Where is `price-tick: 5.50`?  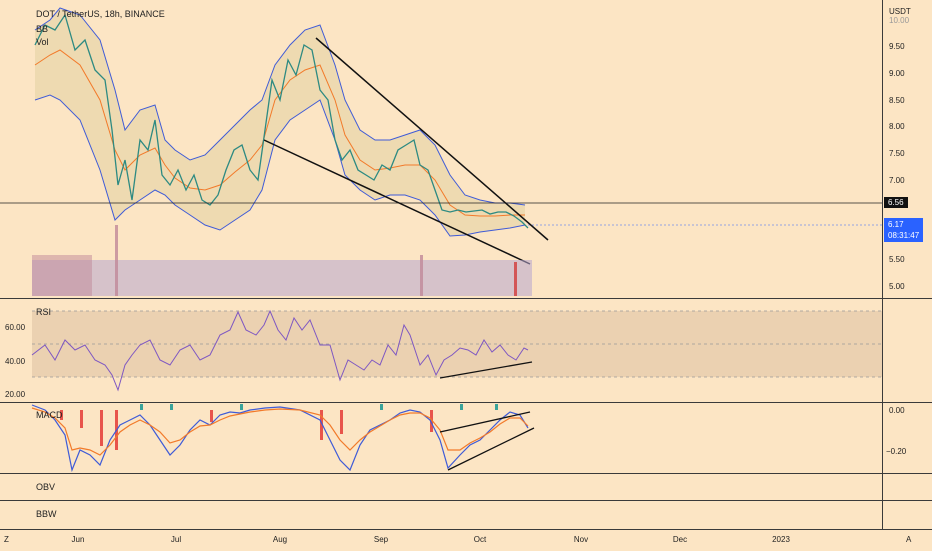
price-tick: 5.50 is located at coordinates (897, 259).